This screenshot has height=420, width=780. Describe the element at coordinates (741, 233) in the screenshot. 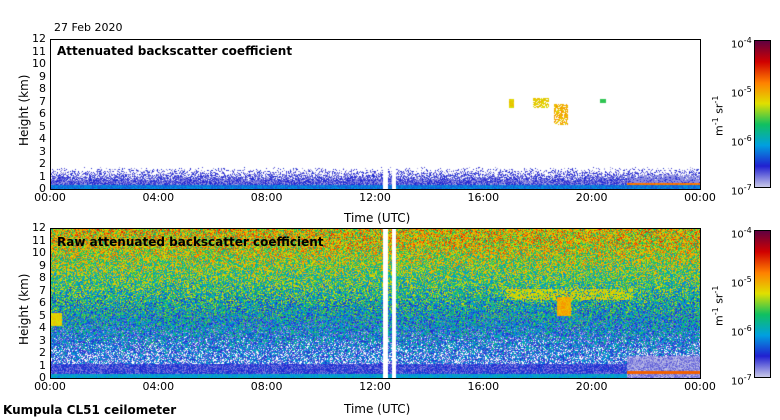

I see `colorbar-bottom-label-1e-4: 10⁻⁴` at that location.